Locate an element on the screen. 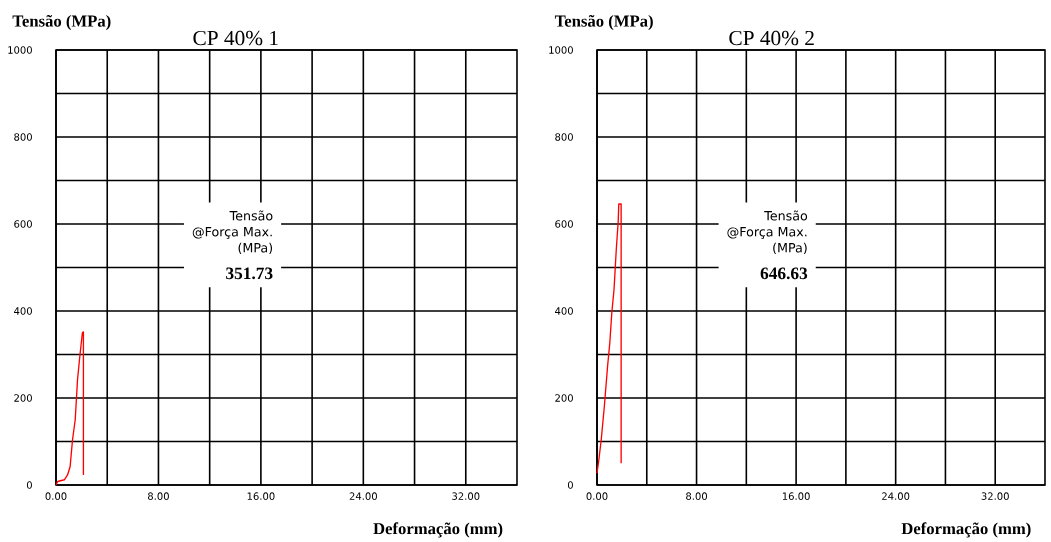 This screenshot has width=1051, height=542. chart-title: CP 40% 2 is located at coordinates (771, 38).